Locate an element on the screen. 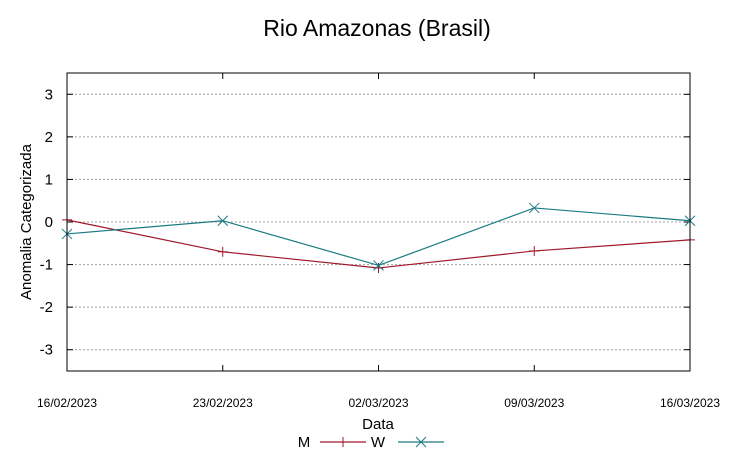 The width and height of the screenshot is (753, 459). y-tick-label: 3 is located at coordinates (49, 94).